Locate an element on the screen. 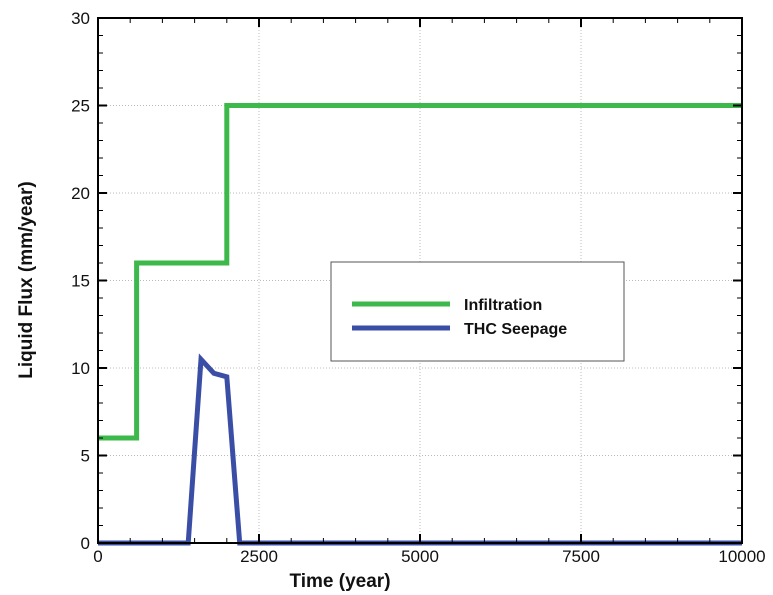  legend-box is located at coordinates (477, 311).